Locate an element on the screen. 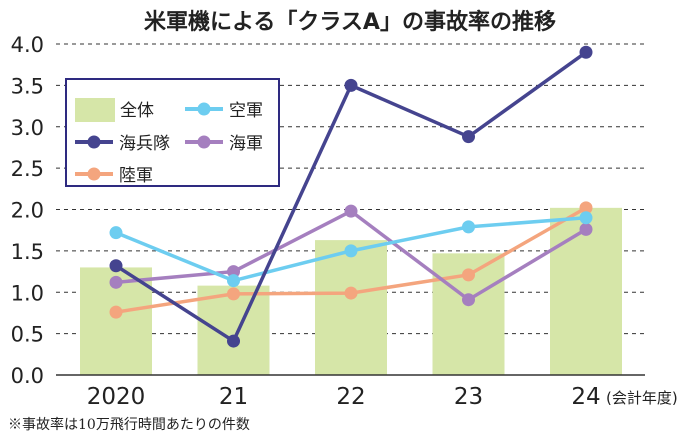 The width and height of the screenshot is (700, 441). point-陸軍-23 is located at coordinates (468, 275).